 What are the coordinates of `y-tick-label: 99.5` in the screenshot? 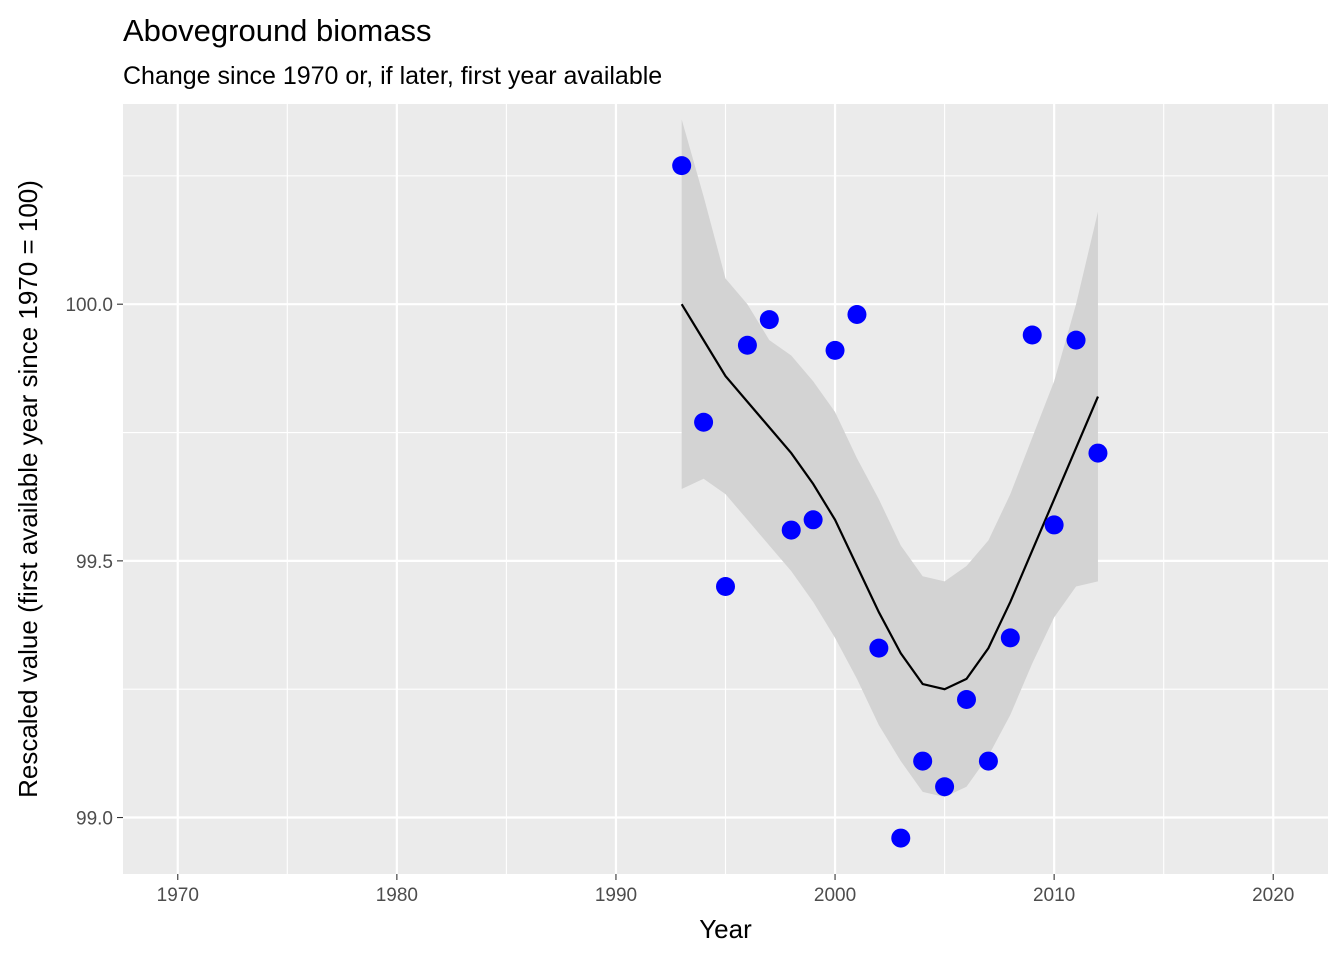 It's located at (94, 562).